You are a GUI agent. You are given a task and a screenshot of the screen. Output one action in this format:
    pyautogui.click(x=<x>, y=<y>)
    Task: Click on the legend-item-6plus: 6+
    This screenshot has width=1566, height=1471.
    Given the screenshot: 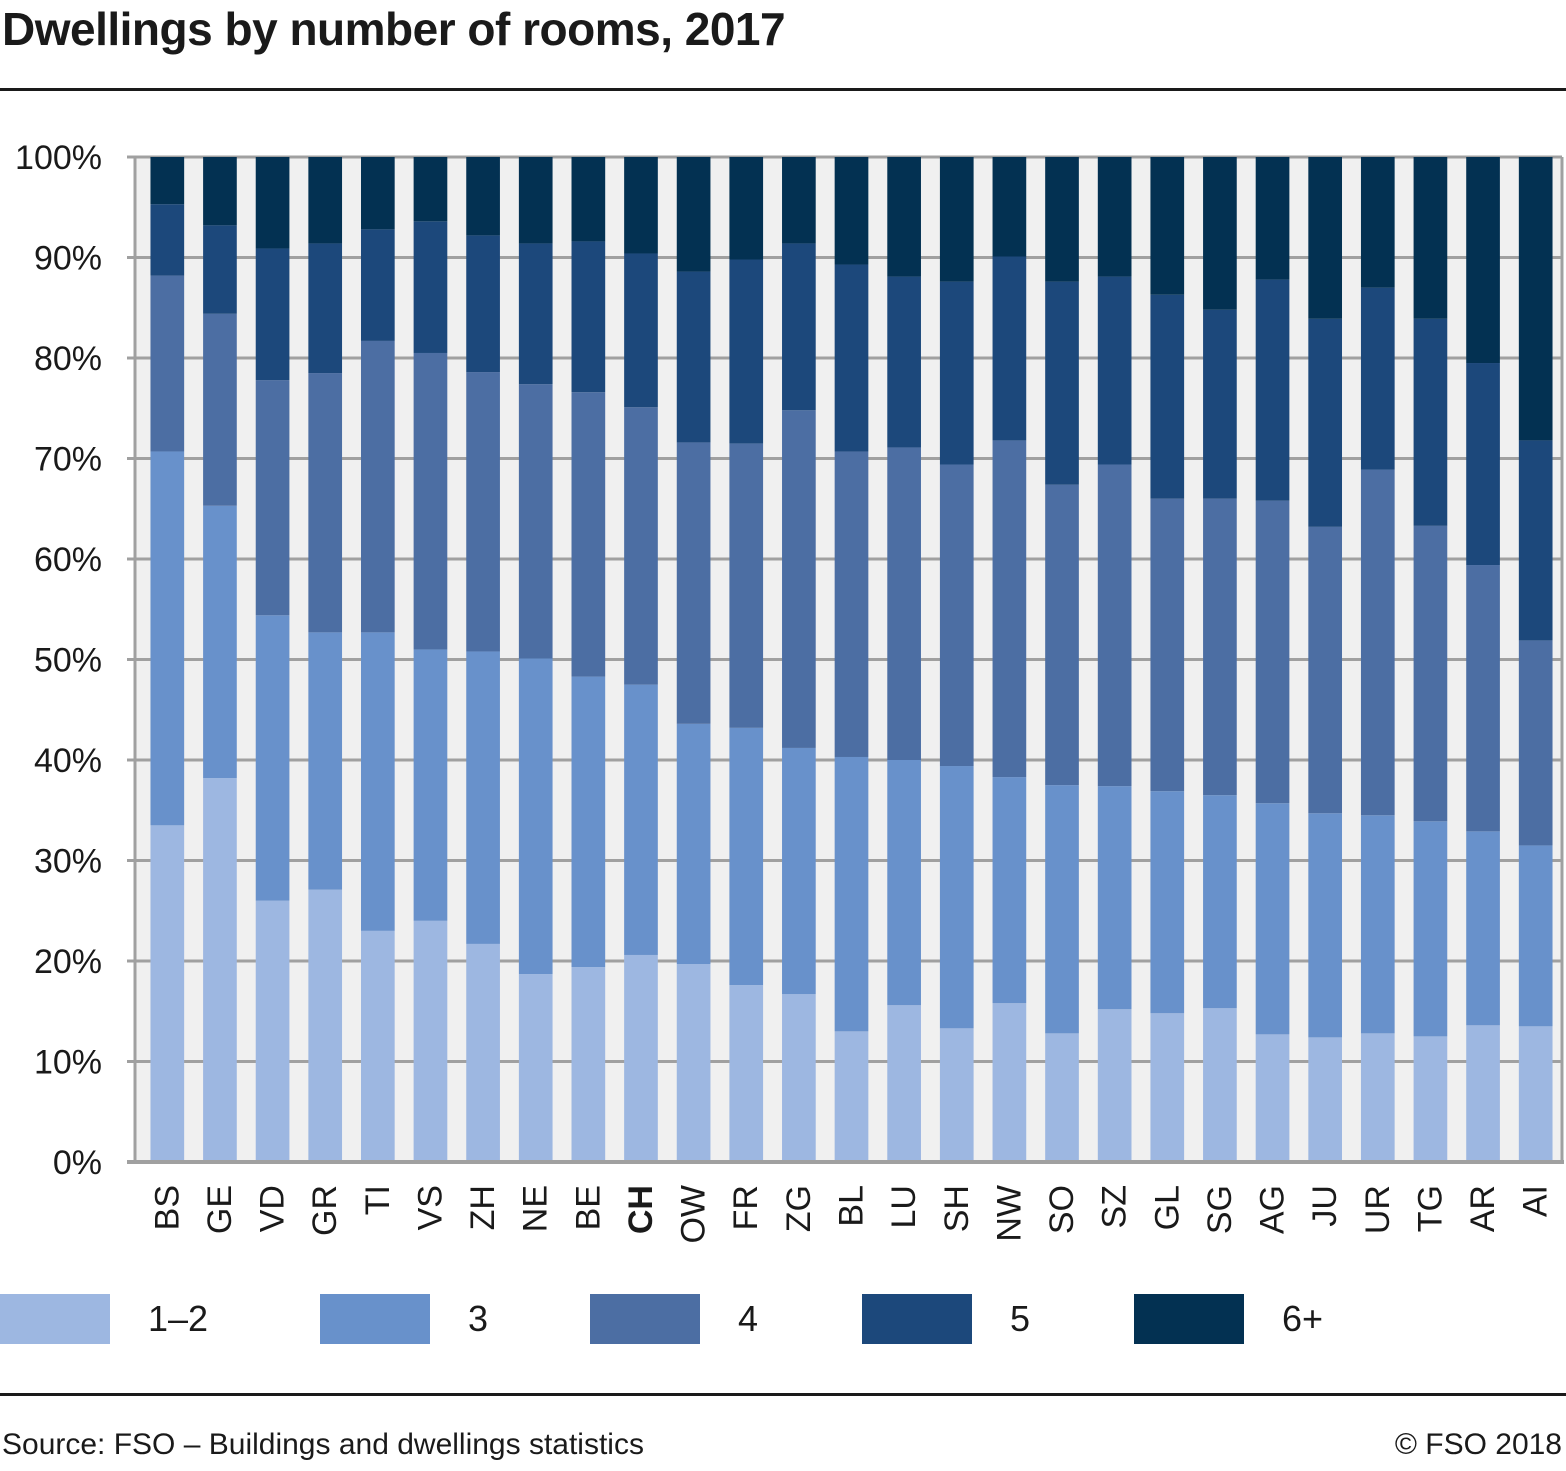 What is the action you would take?
    pyautogui.click(x=1228, y=1319)
    